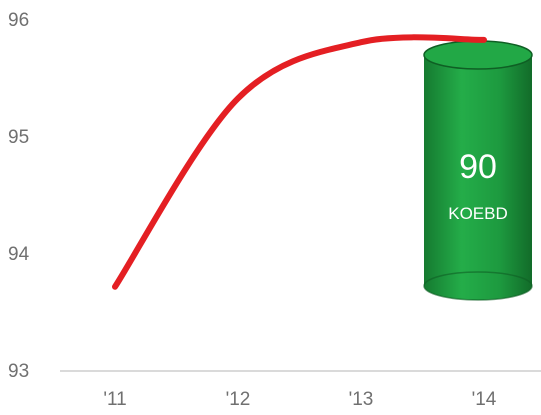  I want to click on cylinder-unit-label: KOEBD, so click(478, 213).